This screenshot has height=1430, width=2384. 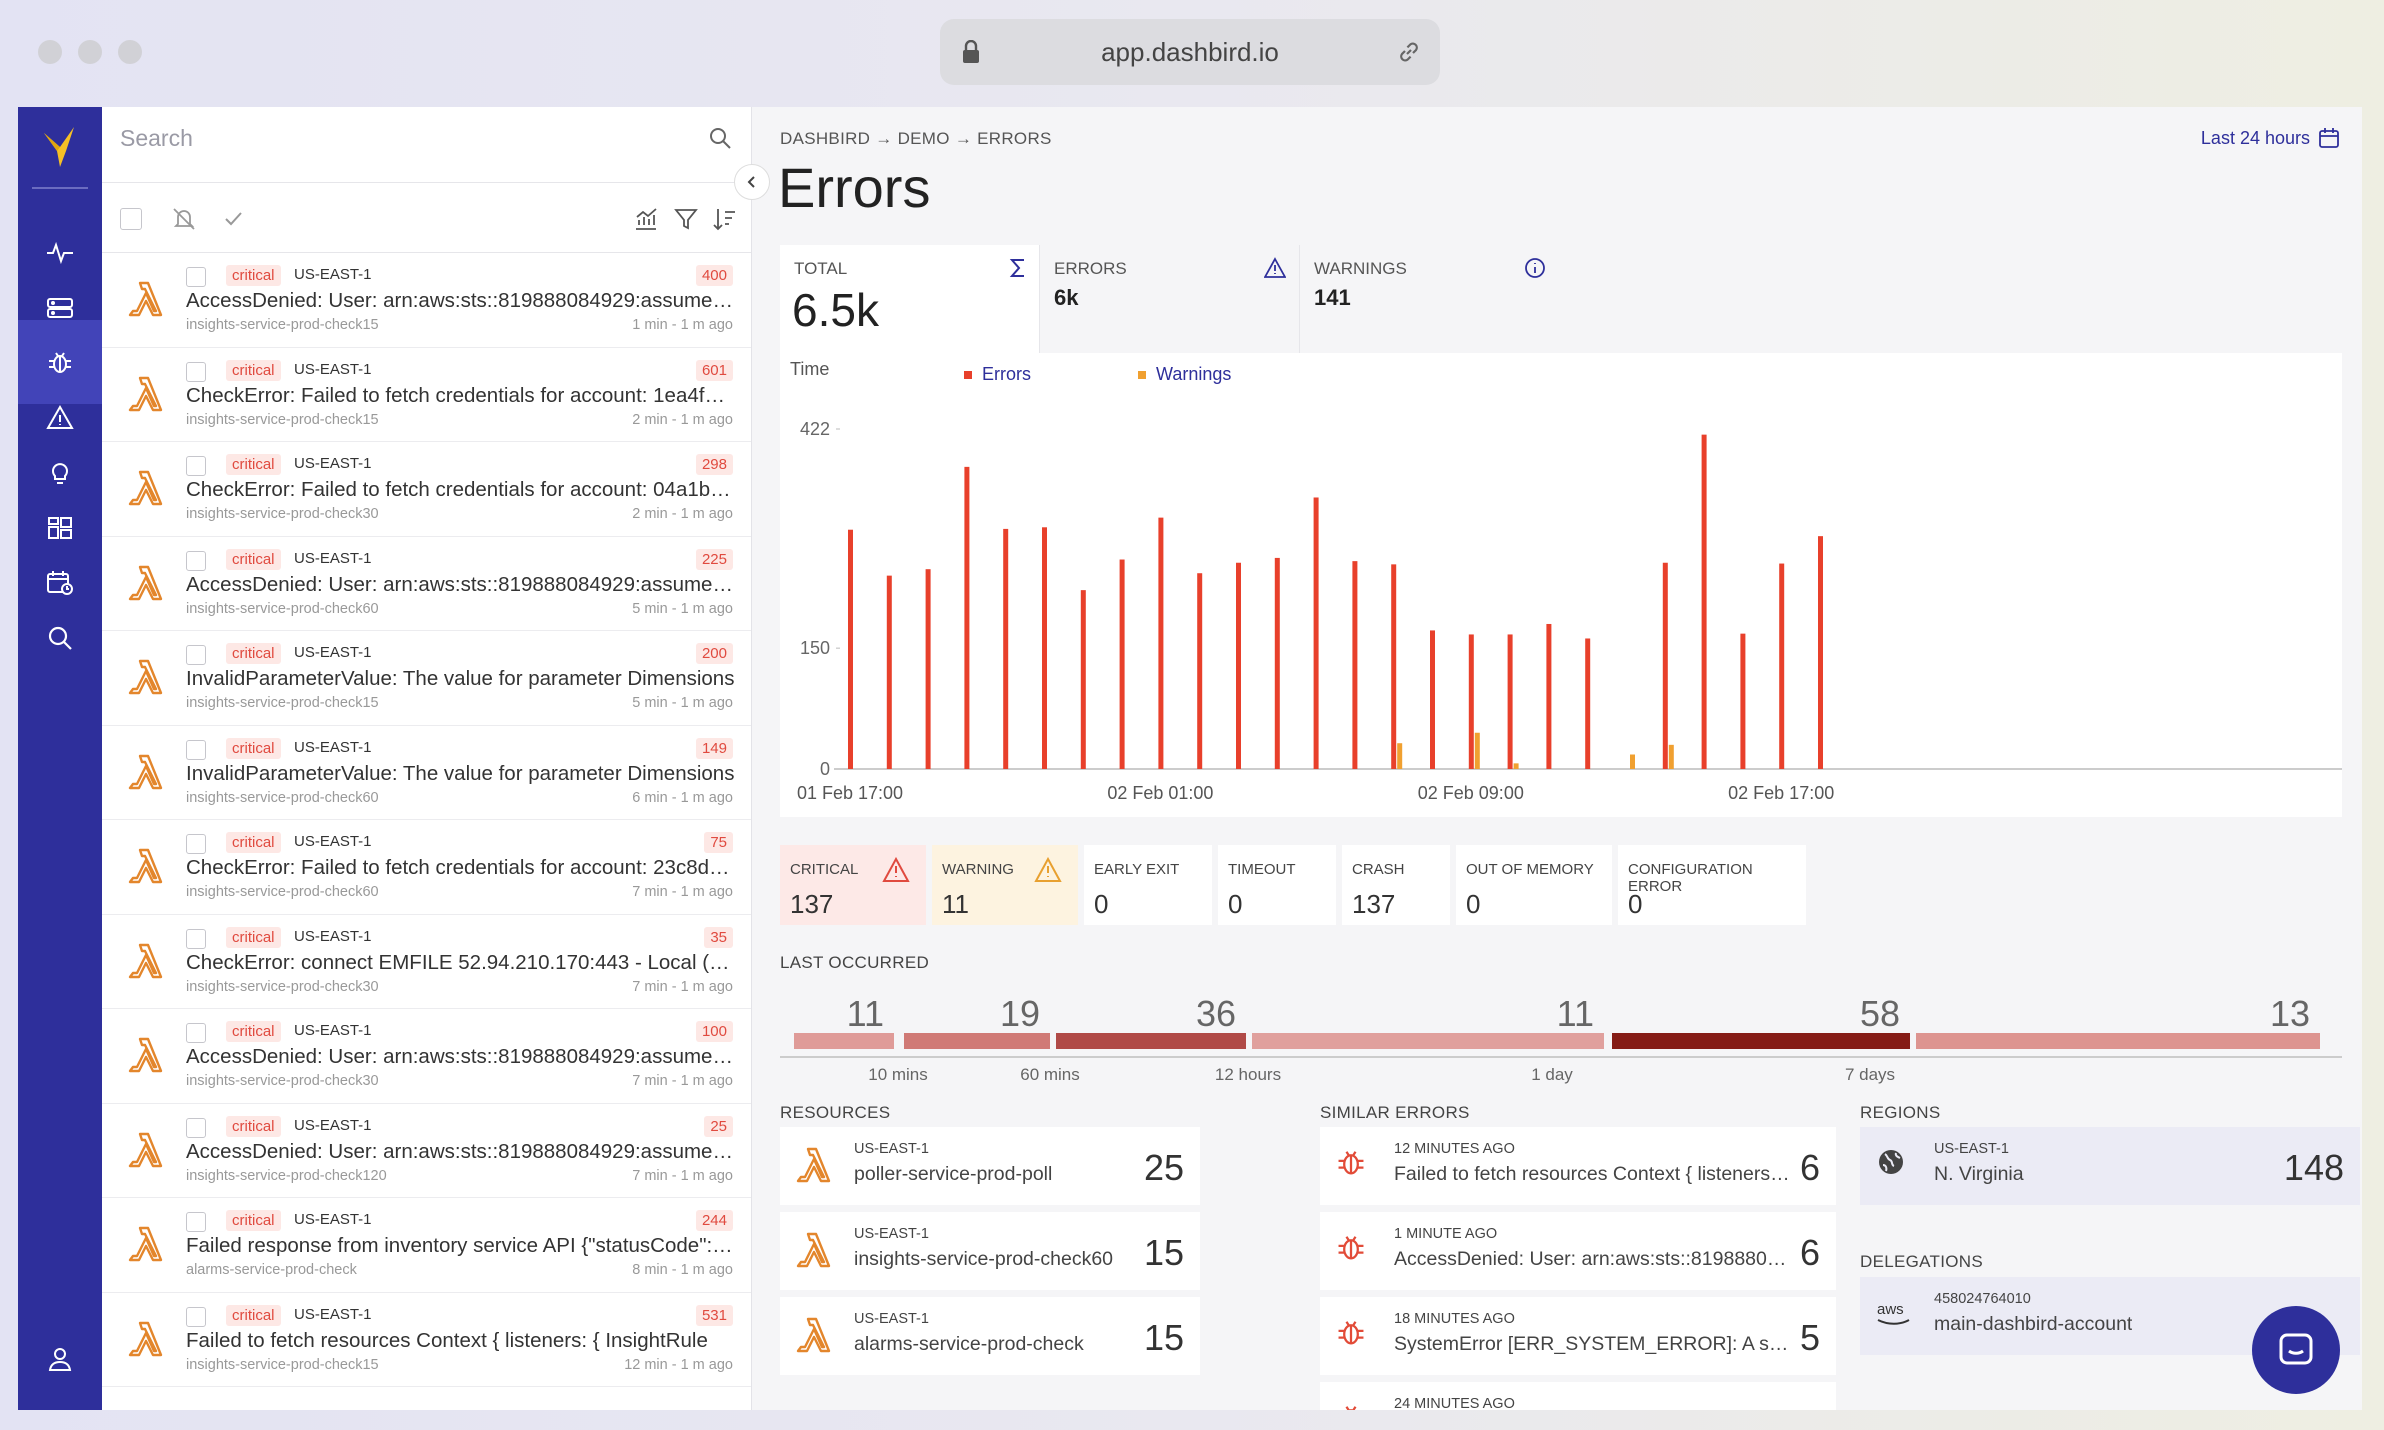 What do you see at coordinates (426, 145) in the screenshot?
I see `search-box: Search` at bounding box center [426, 145].